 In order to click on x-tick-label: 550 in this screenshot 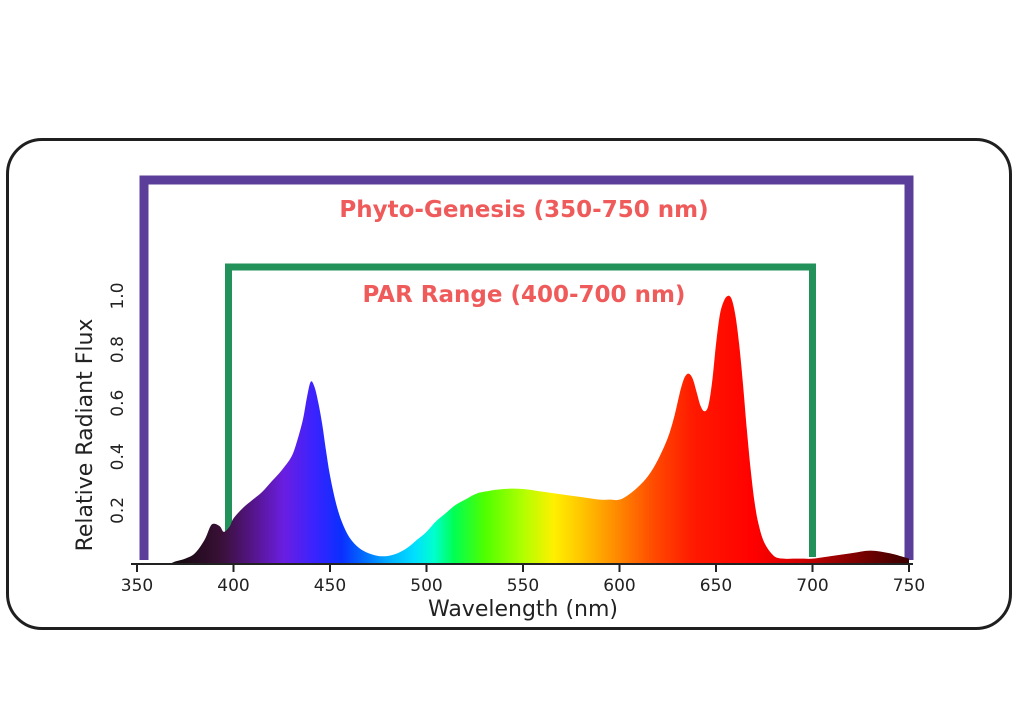, I will do `click(523, 586)`.